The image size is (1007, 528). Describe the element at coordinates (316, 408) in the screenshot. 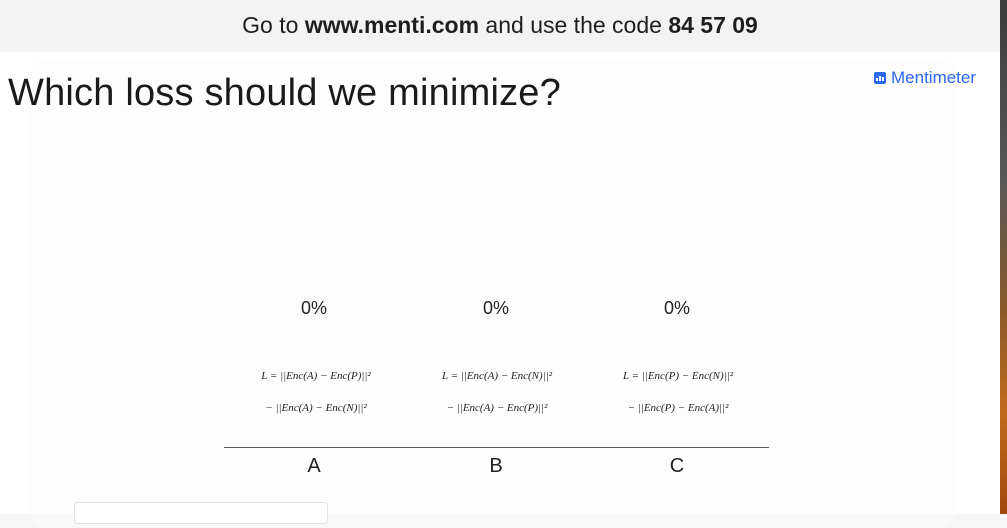

I see `formula-a-line2: − ||Enc(A) − Enc(N)||²` at that location.